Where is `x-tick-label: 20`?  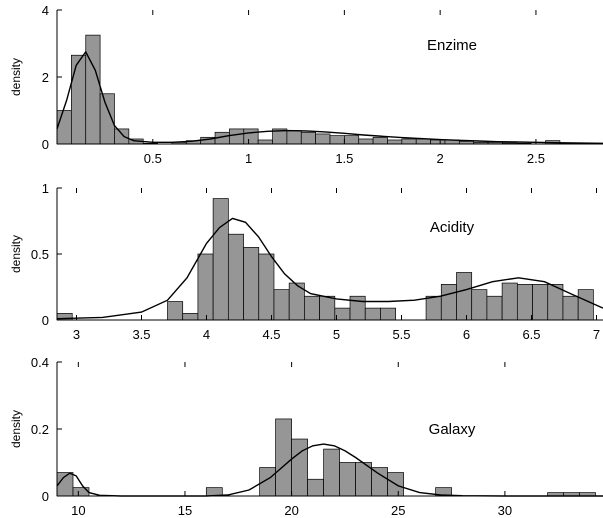 x-tick-label: 20 is located at coordinates (291, 510).